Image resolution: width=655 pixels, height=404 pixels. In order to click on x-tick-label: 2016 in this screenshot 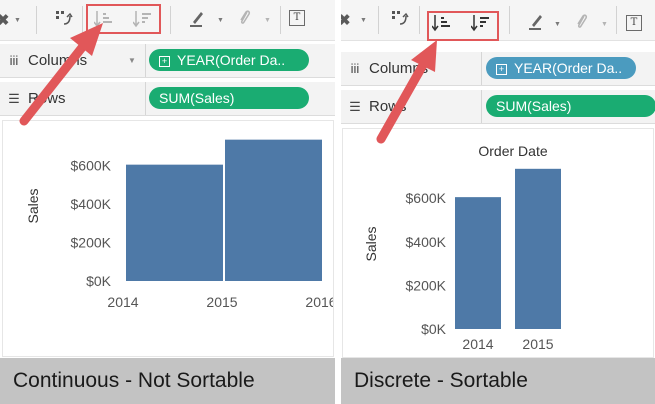, I will do `click(319, 302)`.